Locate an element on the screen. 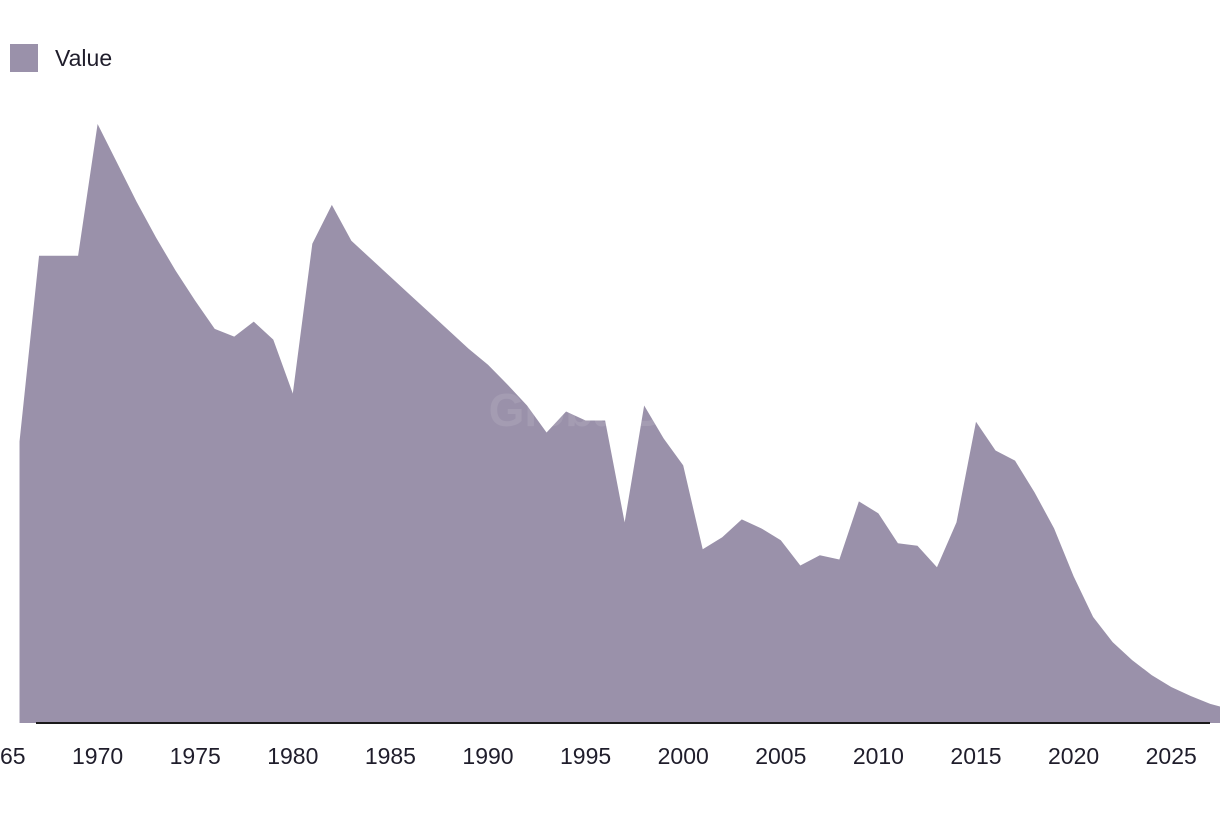  x-tick-label: 2020 is located at coordinates (1073, 756).